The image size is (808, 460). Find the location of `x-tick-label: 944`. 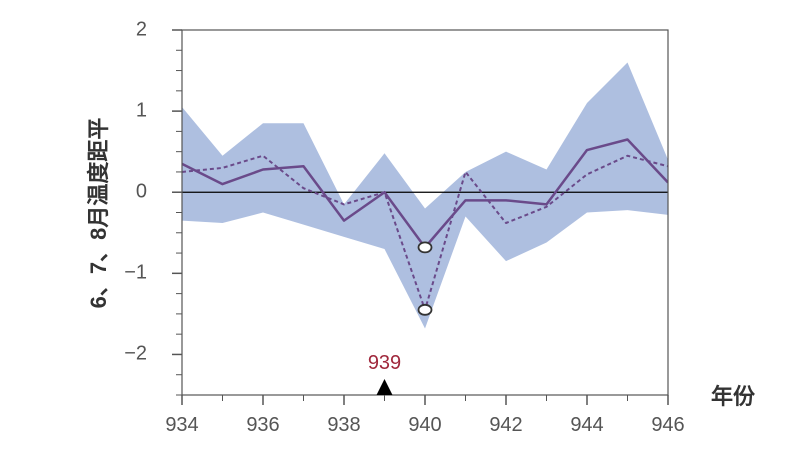

x-tick-label: 944 is located at coordinates (586, 425).